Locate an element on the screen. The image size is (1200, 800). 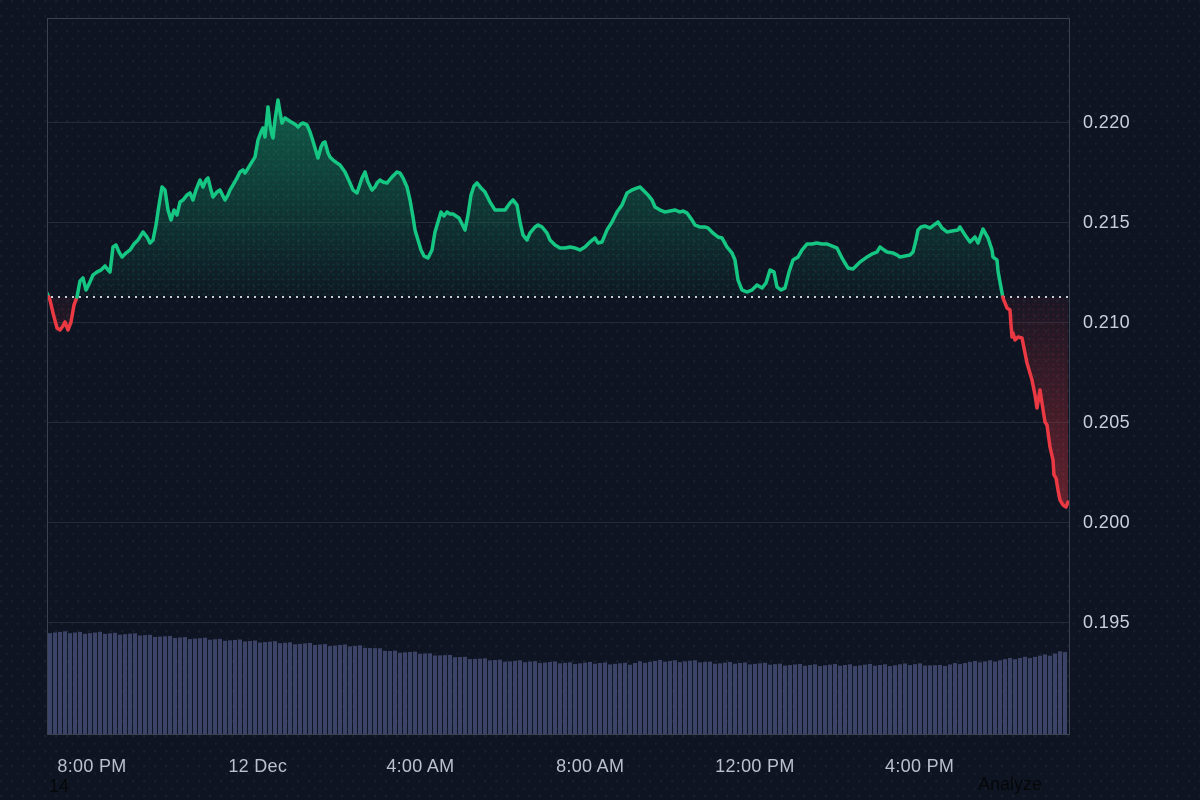
volume-bars is located at coordinates (557, 683).